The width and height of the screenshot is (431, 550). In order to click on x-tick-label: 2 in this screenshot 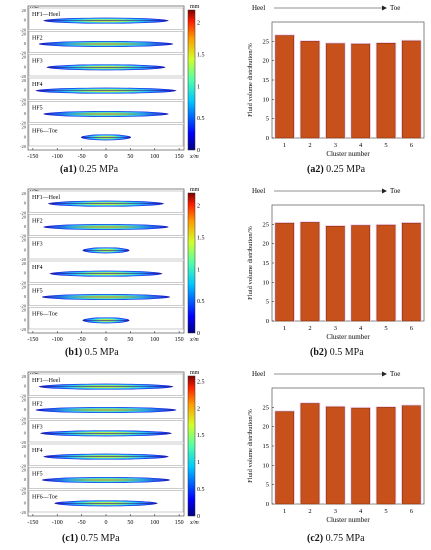, I will do `click(309, 328)`.